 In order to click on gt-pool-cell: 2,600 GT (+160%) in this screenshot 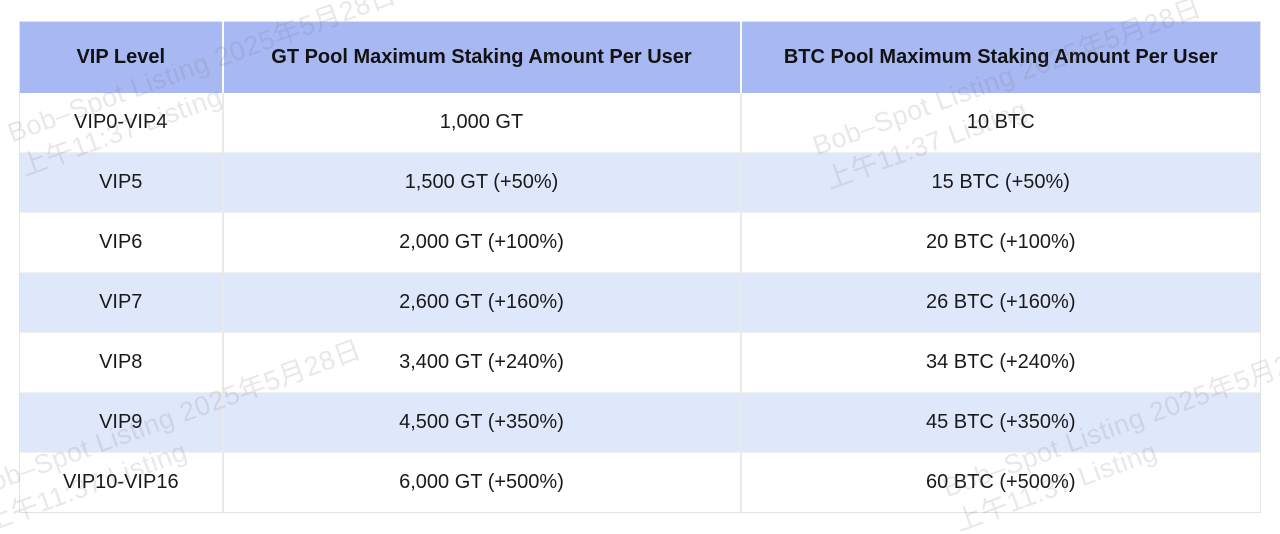, I will do `click(482, 302)`.